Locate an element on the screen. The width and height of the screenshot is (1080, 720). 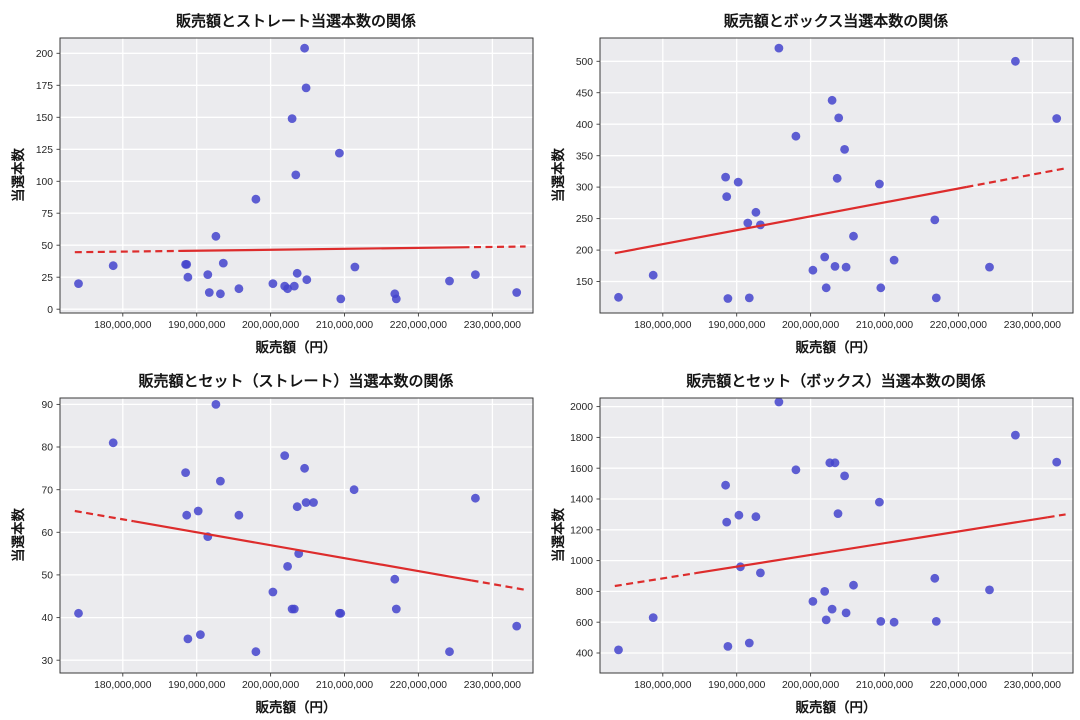
svg-text: 1800 is located at coordinates (581, 438).